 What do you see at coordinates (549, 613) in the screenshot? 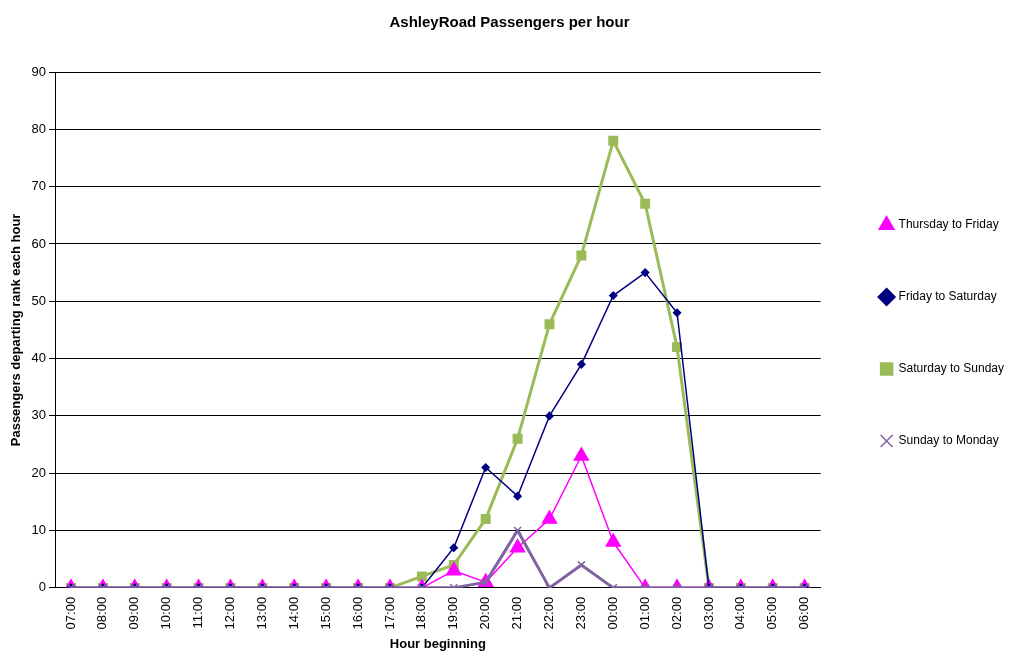
I see `x-tick-label: 22:00` at bounding box center [549, 613].